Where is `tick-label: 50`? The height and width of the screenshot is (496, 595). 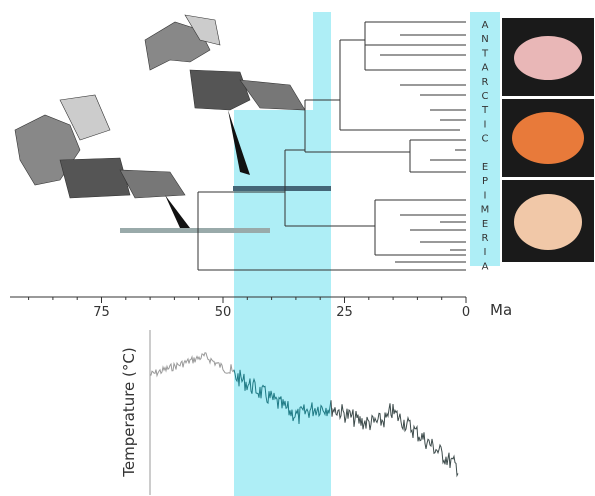
tick-label: 50 is located at coordinates (223, 312).